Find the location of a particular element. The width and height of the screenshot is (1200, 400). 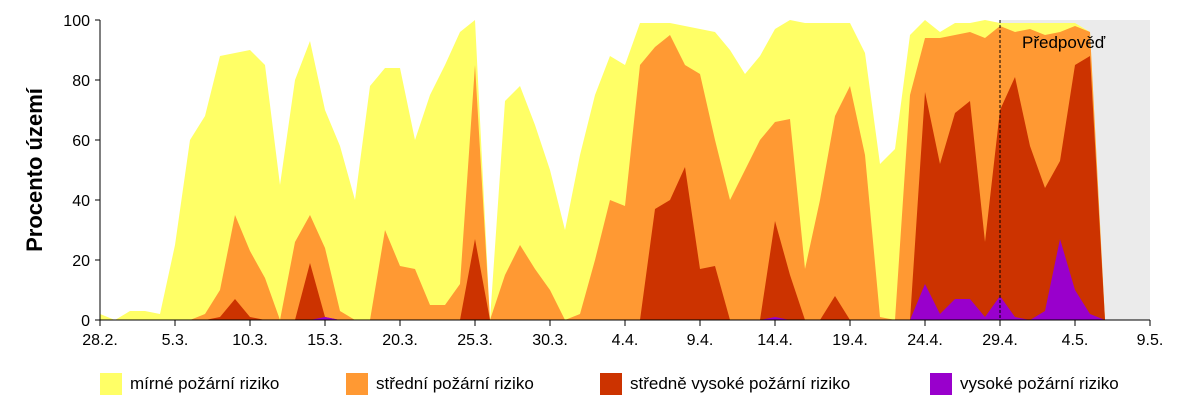

forecast-label: Předpověď is located at coordinates (1064, 42).